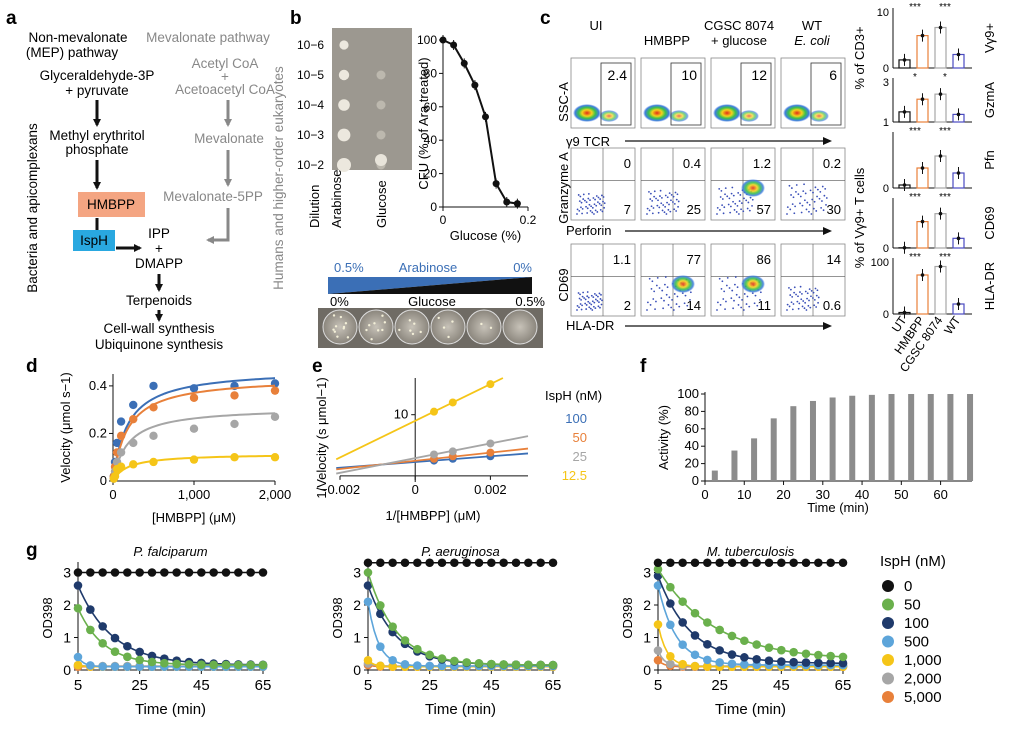 Image resolution: width=1012 pixels, height=731 pixels. Describe the element at coordinates (170, 709) in the screenshot. I see `g-xlabel-0: Time (min)` at that location.